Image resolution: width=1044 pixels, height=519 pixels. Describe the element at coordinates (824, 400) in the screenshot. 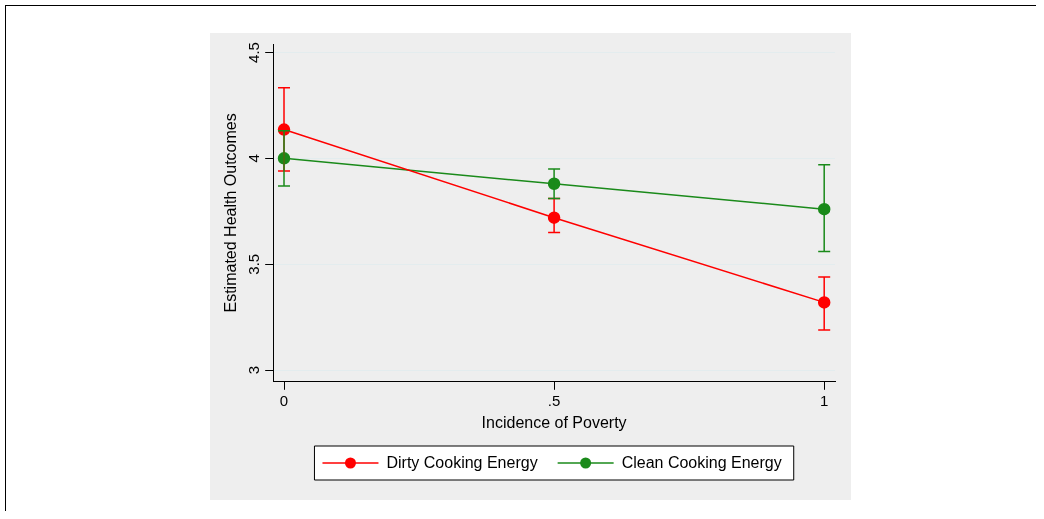

I see `x-tick-label: 1` at that location.